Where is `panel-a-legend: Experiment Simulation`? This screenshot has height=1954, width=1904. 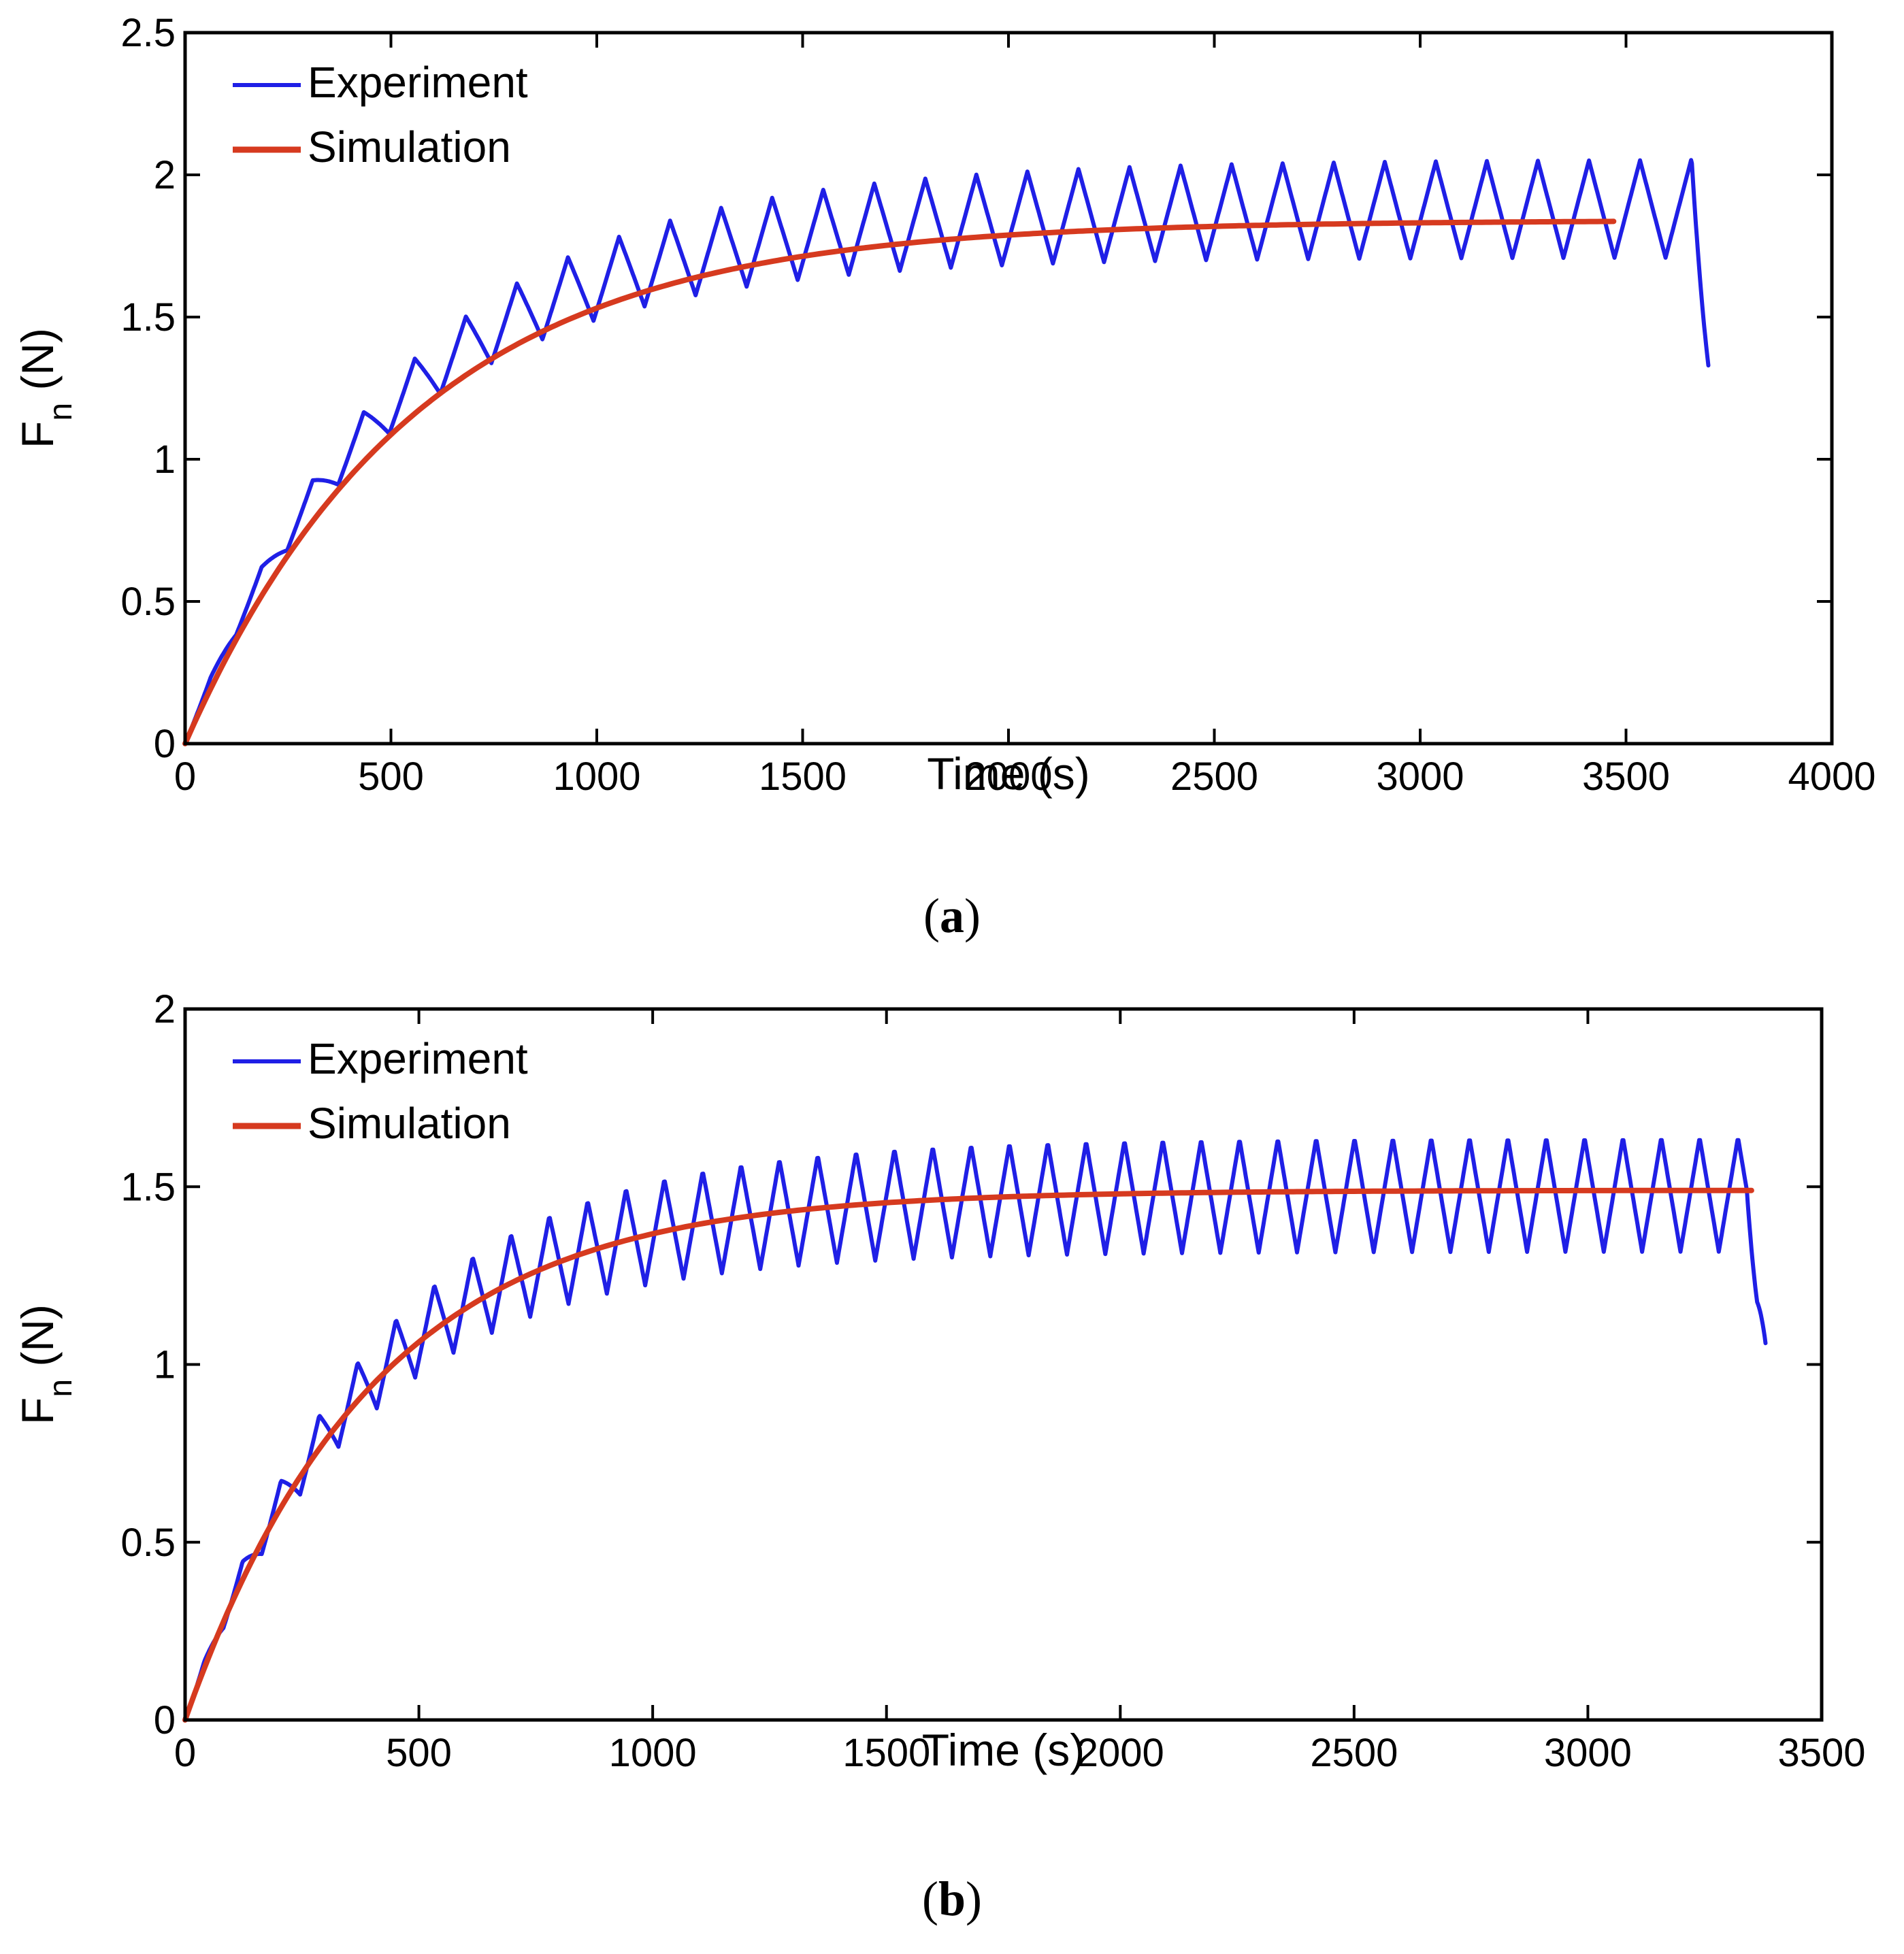
panel-a-legend: Experiment Simulation is located at coordinates (381, 115).